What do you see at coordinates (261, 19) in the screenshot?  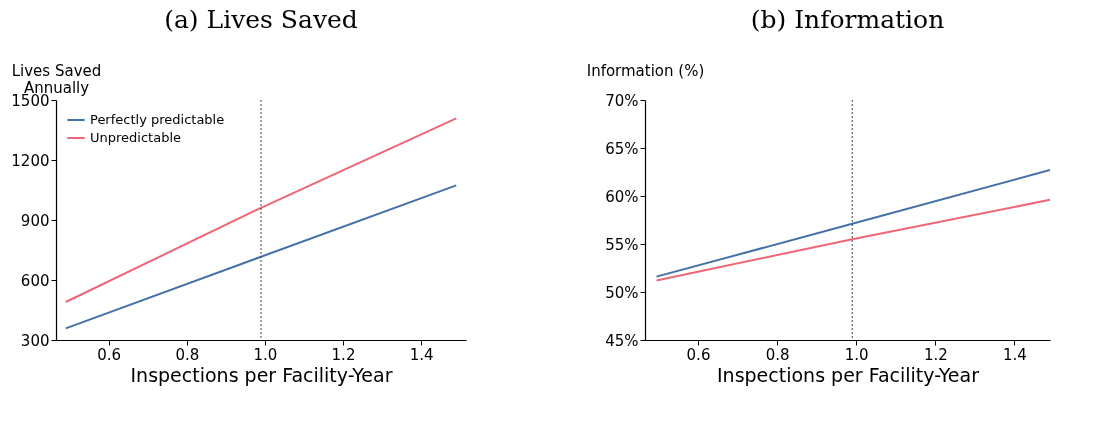 I see `chart-title: (a) Lives Saved` at bounding box center [261, 19].